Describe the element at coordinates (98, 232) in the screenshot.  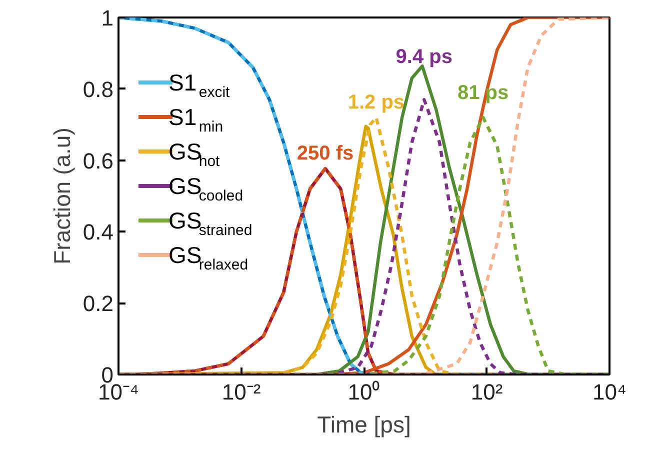
I see `y-tick-label: 0.4` at that location.